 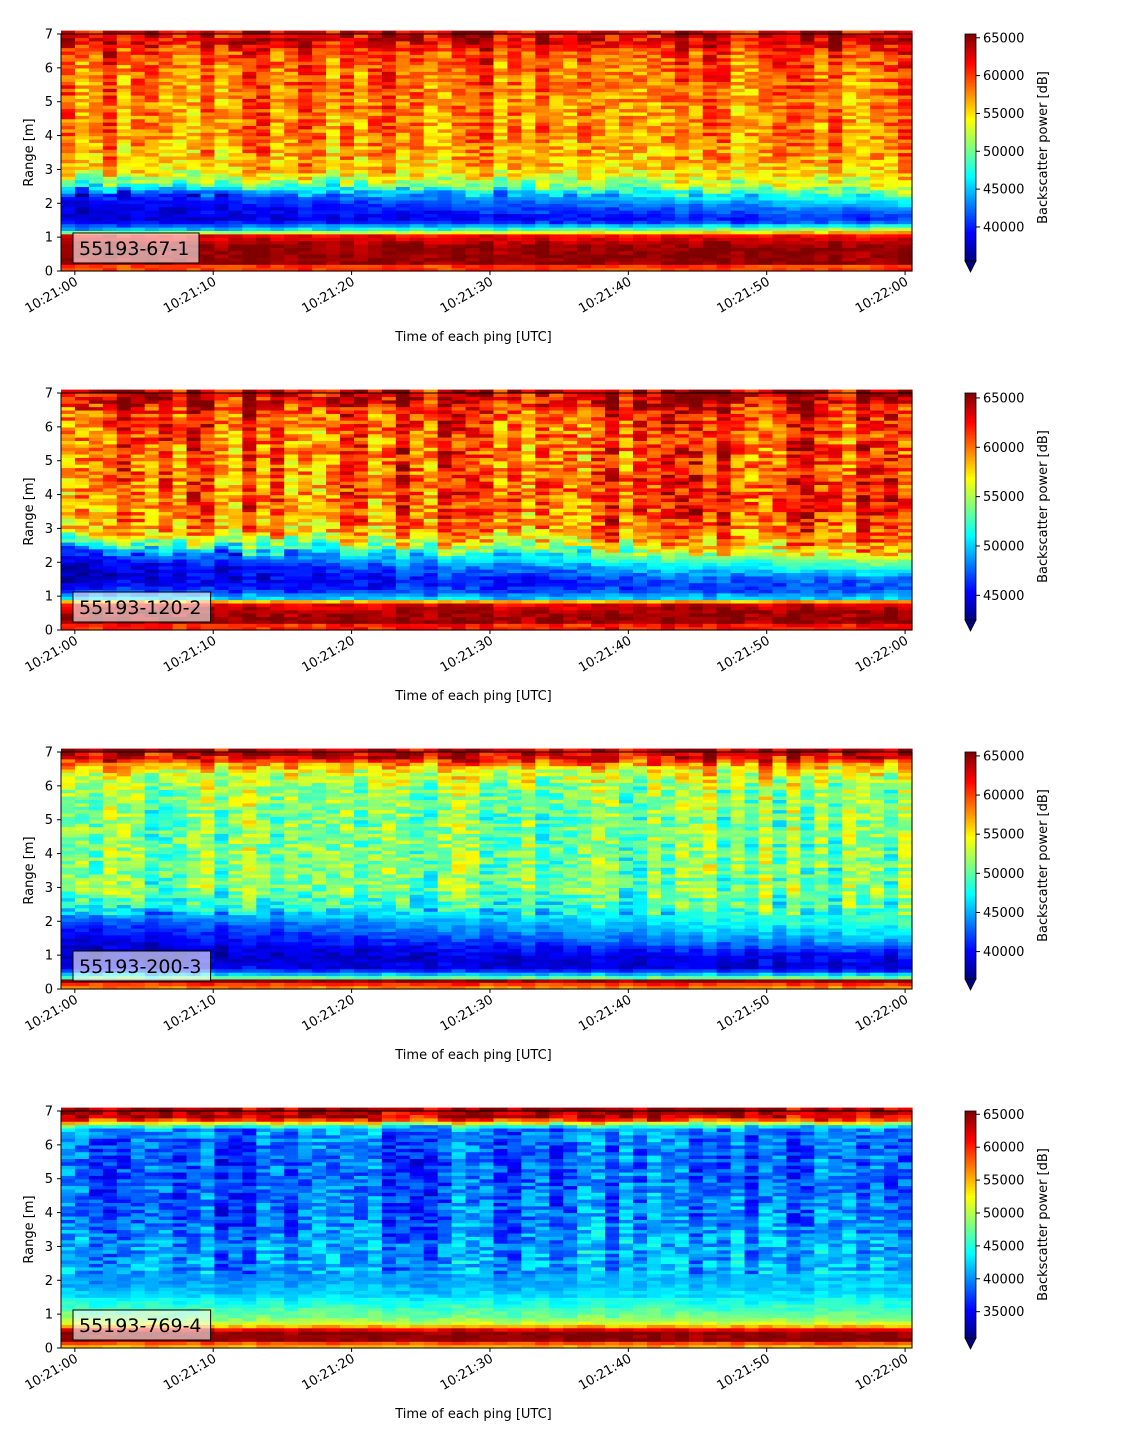 What do you see at coordinates (329, 295) in the screenshot?
I see `x-tick-label: 10:21:20` at bounding box center [329, 295].